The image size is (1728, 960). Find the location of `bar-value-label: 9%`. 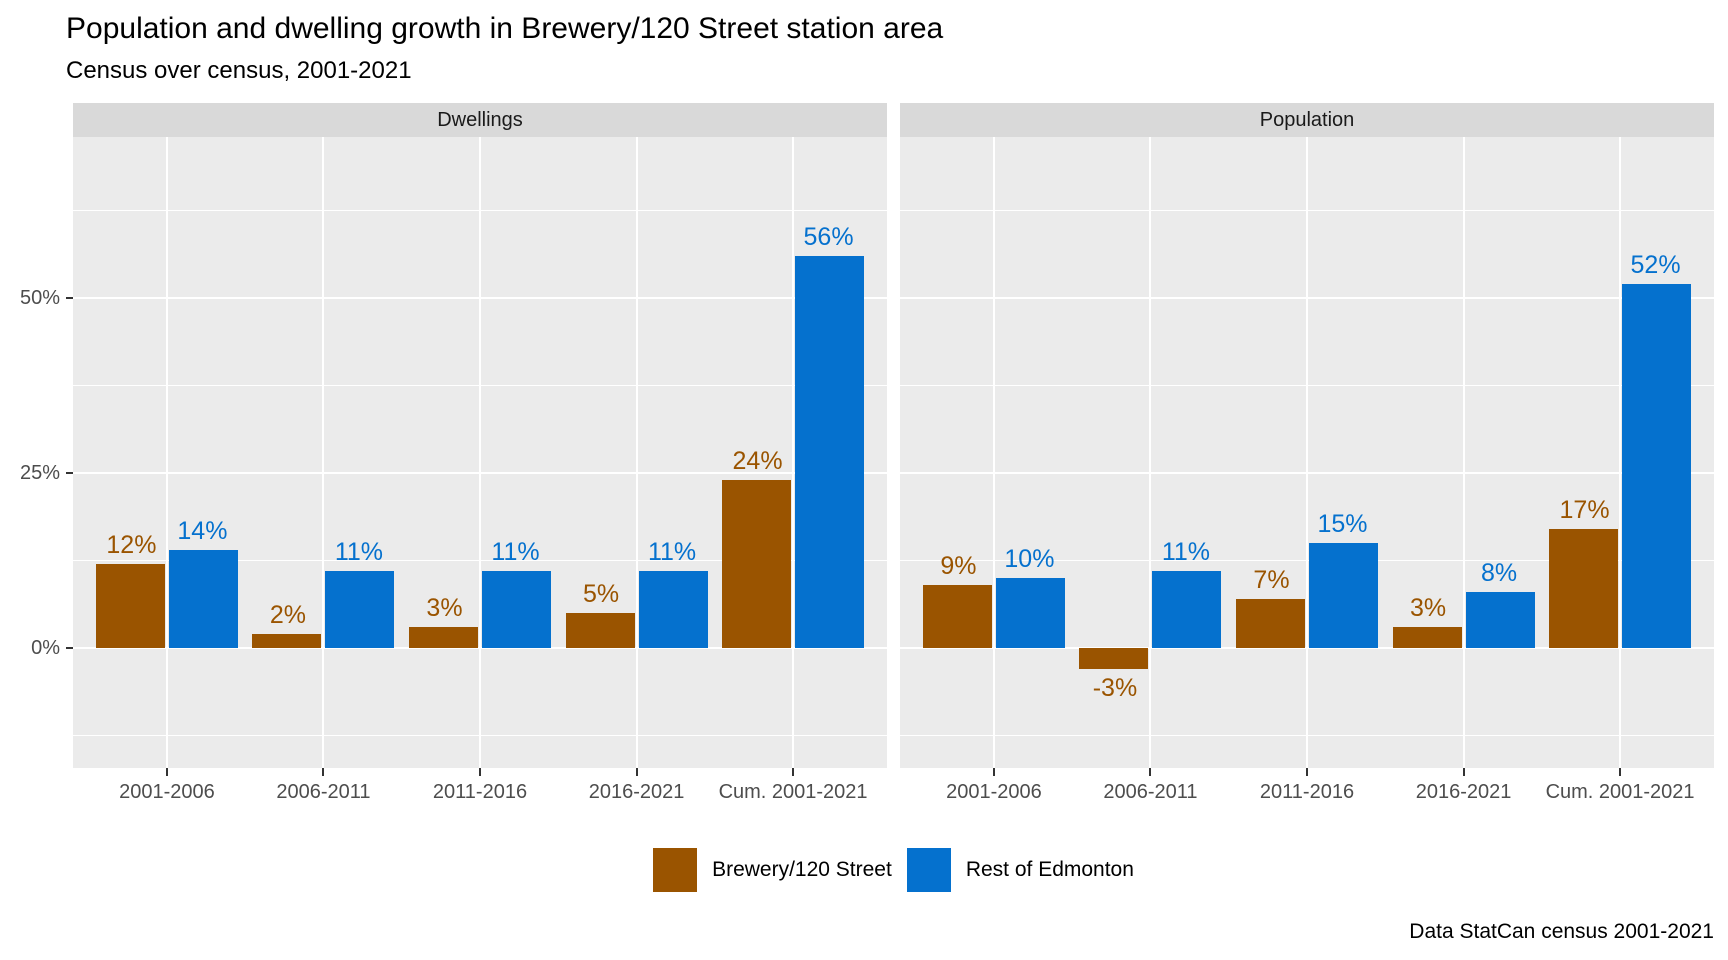

bar-value-label: 9% is located at coordinates (958, 566).